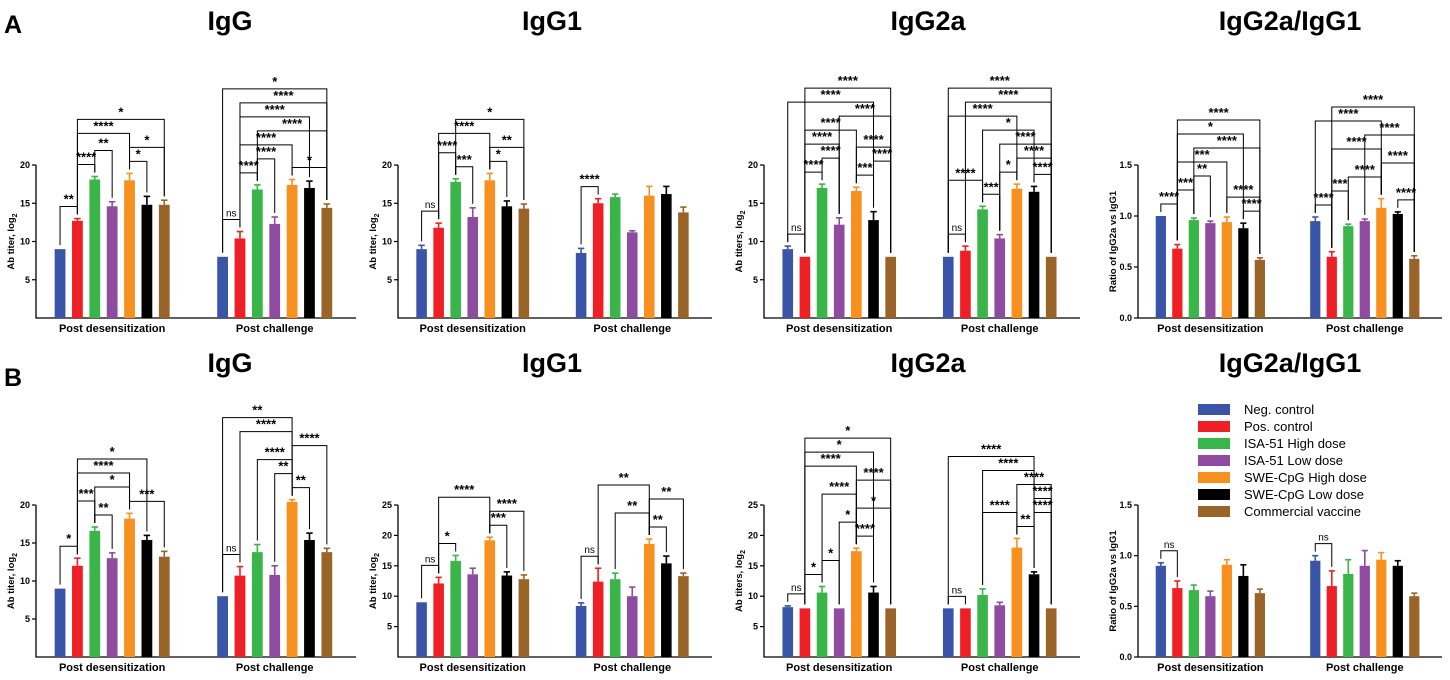 Image resolution: width=1450 pixels, height=680 pixels. I want to click on legend-label: SWE-CpG High dose, so click(1305, 477).